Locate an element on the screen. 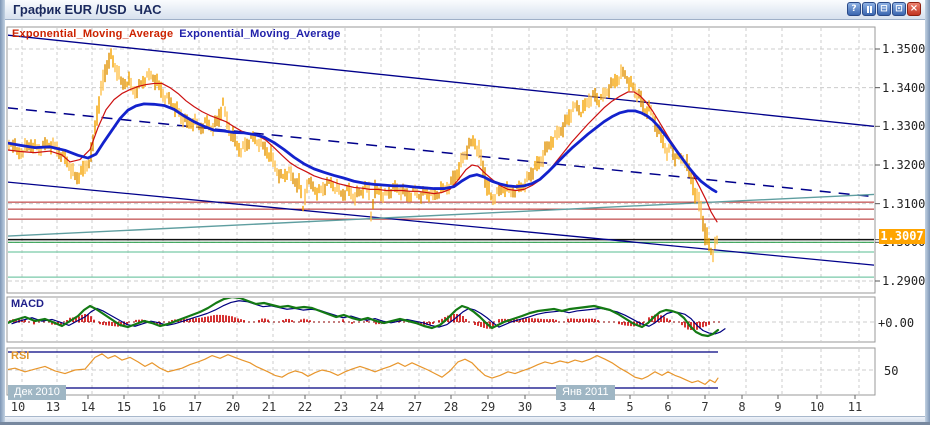  day-tick-label: 16 is located at coordinates (159, 407).